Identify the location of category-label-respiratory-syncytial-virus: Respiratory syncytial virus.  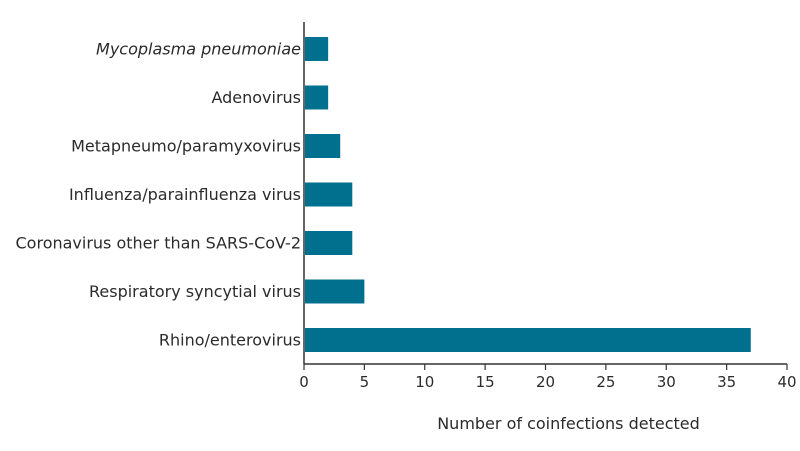
(195, 291).